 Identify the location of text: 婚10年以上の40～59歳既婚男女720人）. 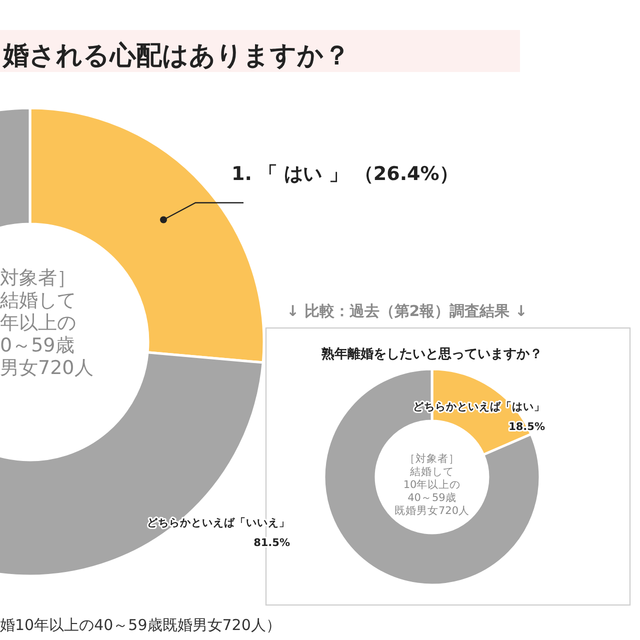
(140, 625).